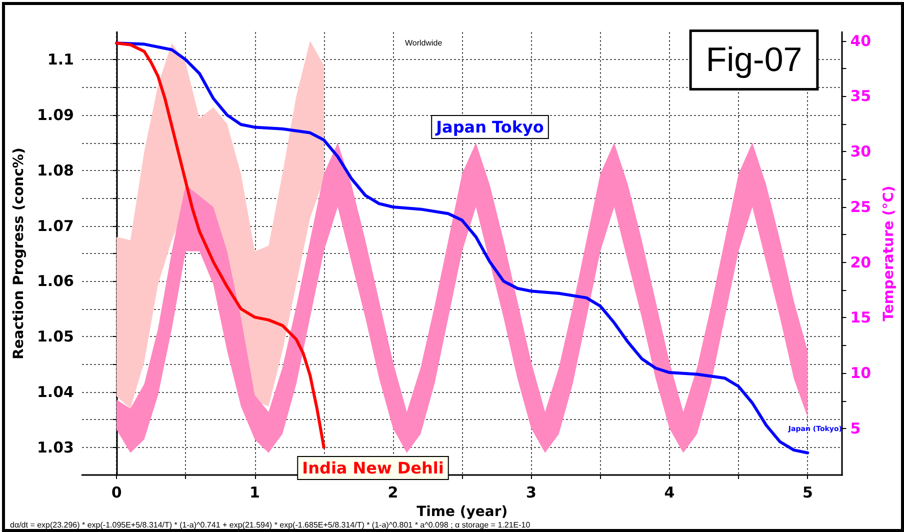 The image size is (904, 532). Describe the element at coordinates (55, 391) in the screenshot. I see `y-tick-label: 1.04` at that location.